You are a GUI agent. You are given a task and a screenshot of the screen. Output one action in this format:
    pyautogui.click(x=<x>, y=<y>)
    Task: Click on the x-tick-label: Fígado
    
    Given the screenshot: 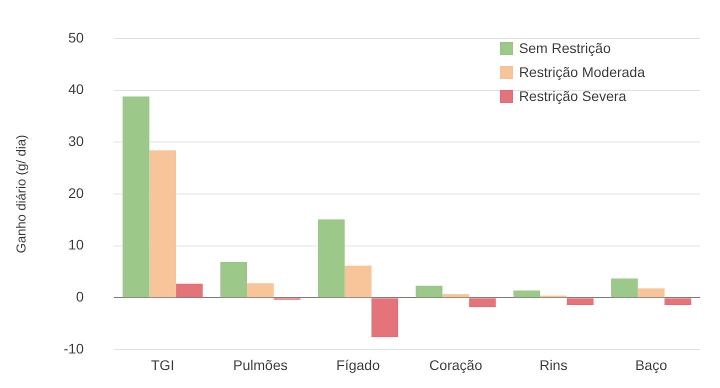 What is the action you would take?
    pyautogui.click(x=358, y=364)
    